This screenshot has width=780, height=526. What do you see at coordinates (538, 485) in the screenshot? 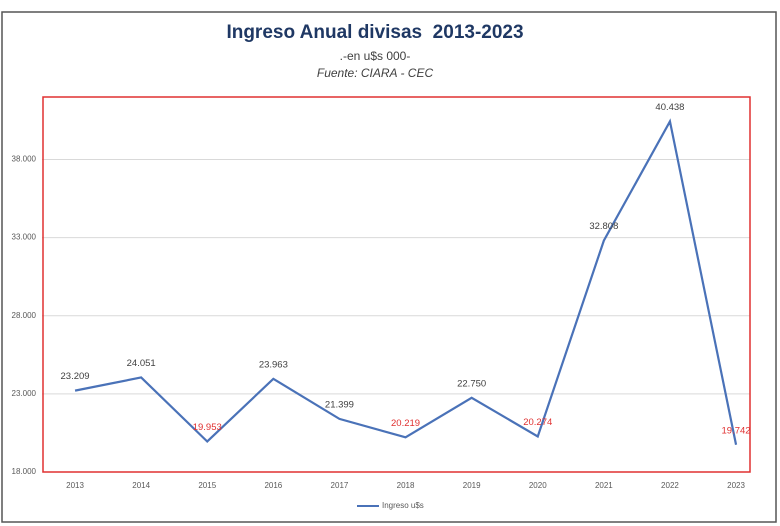
I see `x-tick-label: 2020` at bounding box center [538, 485].